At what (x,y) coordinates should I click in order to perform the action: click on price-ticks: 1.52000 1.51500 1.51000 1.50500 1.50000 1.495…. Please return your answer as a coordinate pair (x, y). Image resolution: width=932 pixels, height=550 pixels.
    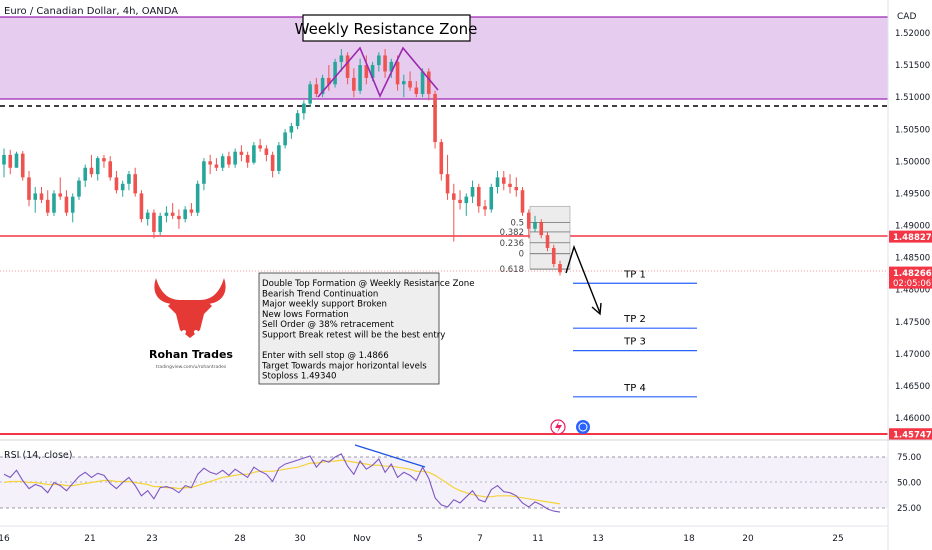
    Looking at the image, I should click on (912, 226).